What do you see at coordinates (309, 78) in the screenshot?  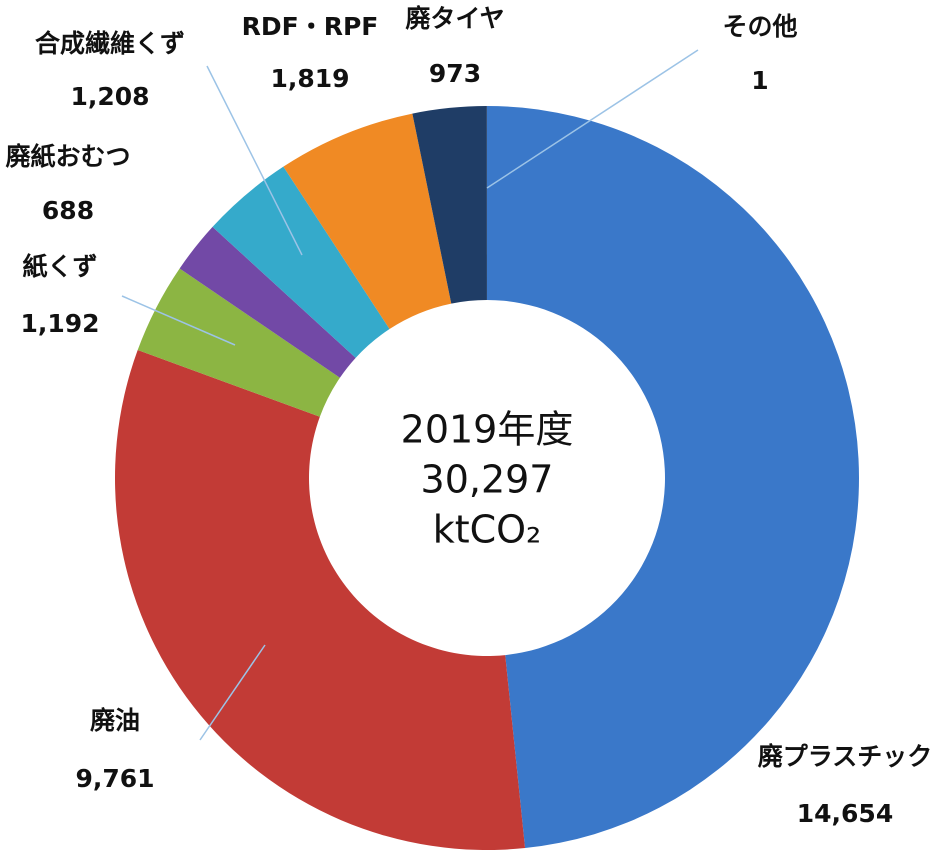 I see `slice-value: 1,819` at bounding box center [309, 78].